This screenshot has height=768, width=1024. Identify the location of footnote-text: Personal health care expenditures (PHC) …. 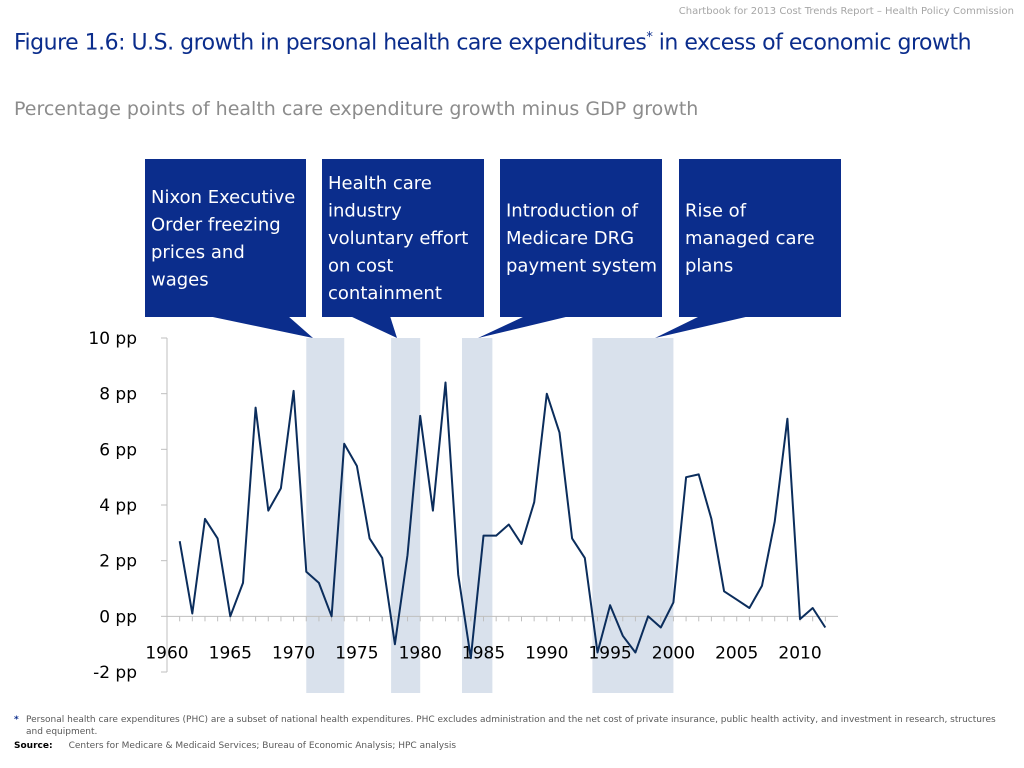
(511, 726).